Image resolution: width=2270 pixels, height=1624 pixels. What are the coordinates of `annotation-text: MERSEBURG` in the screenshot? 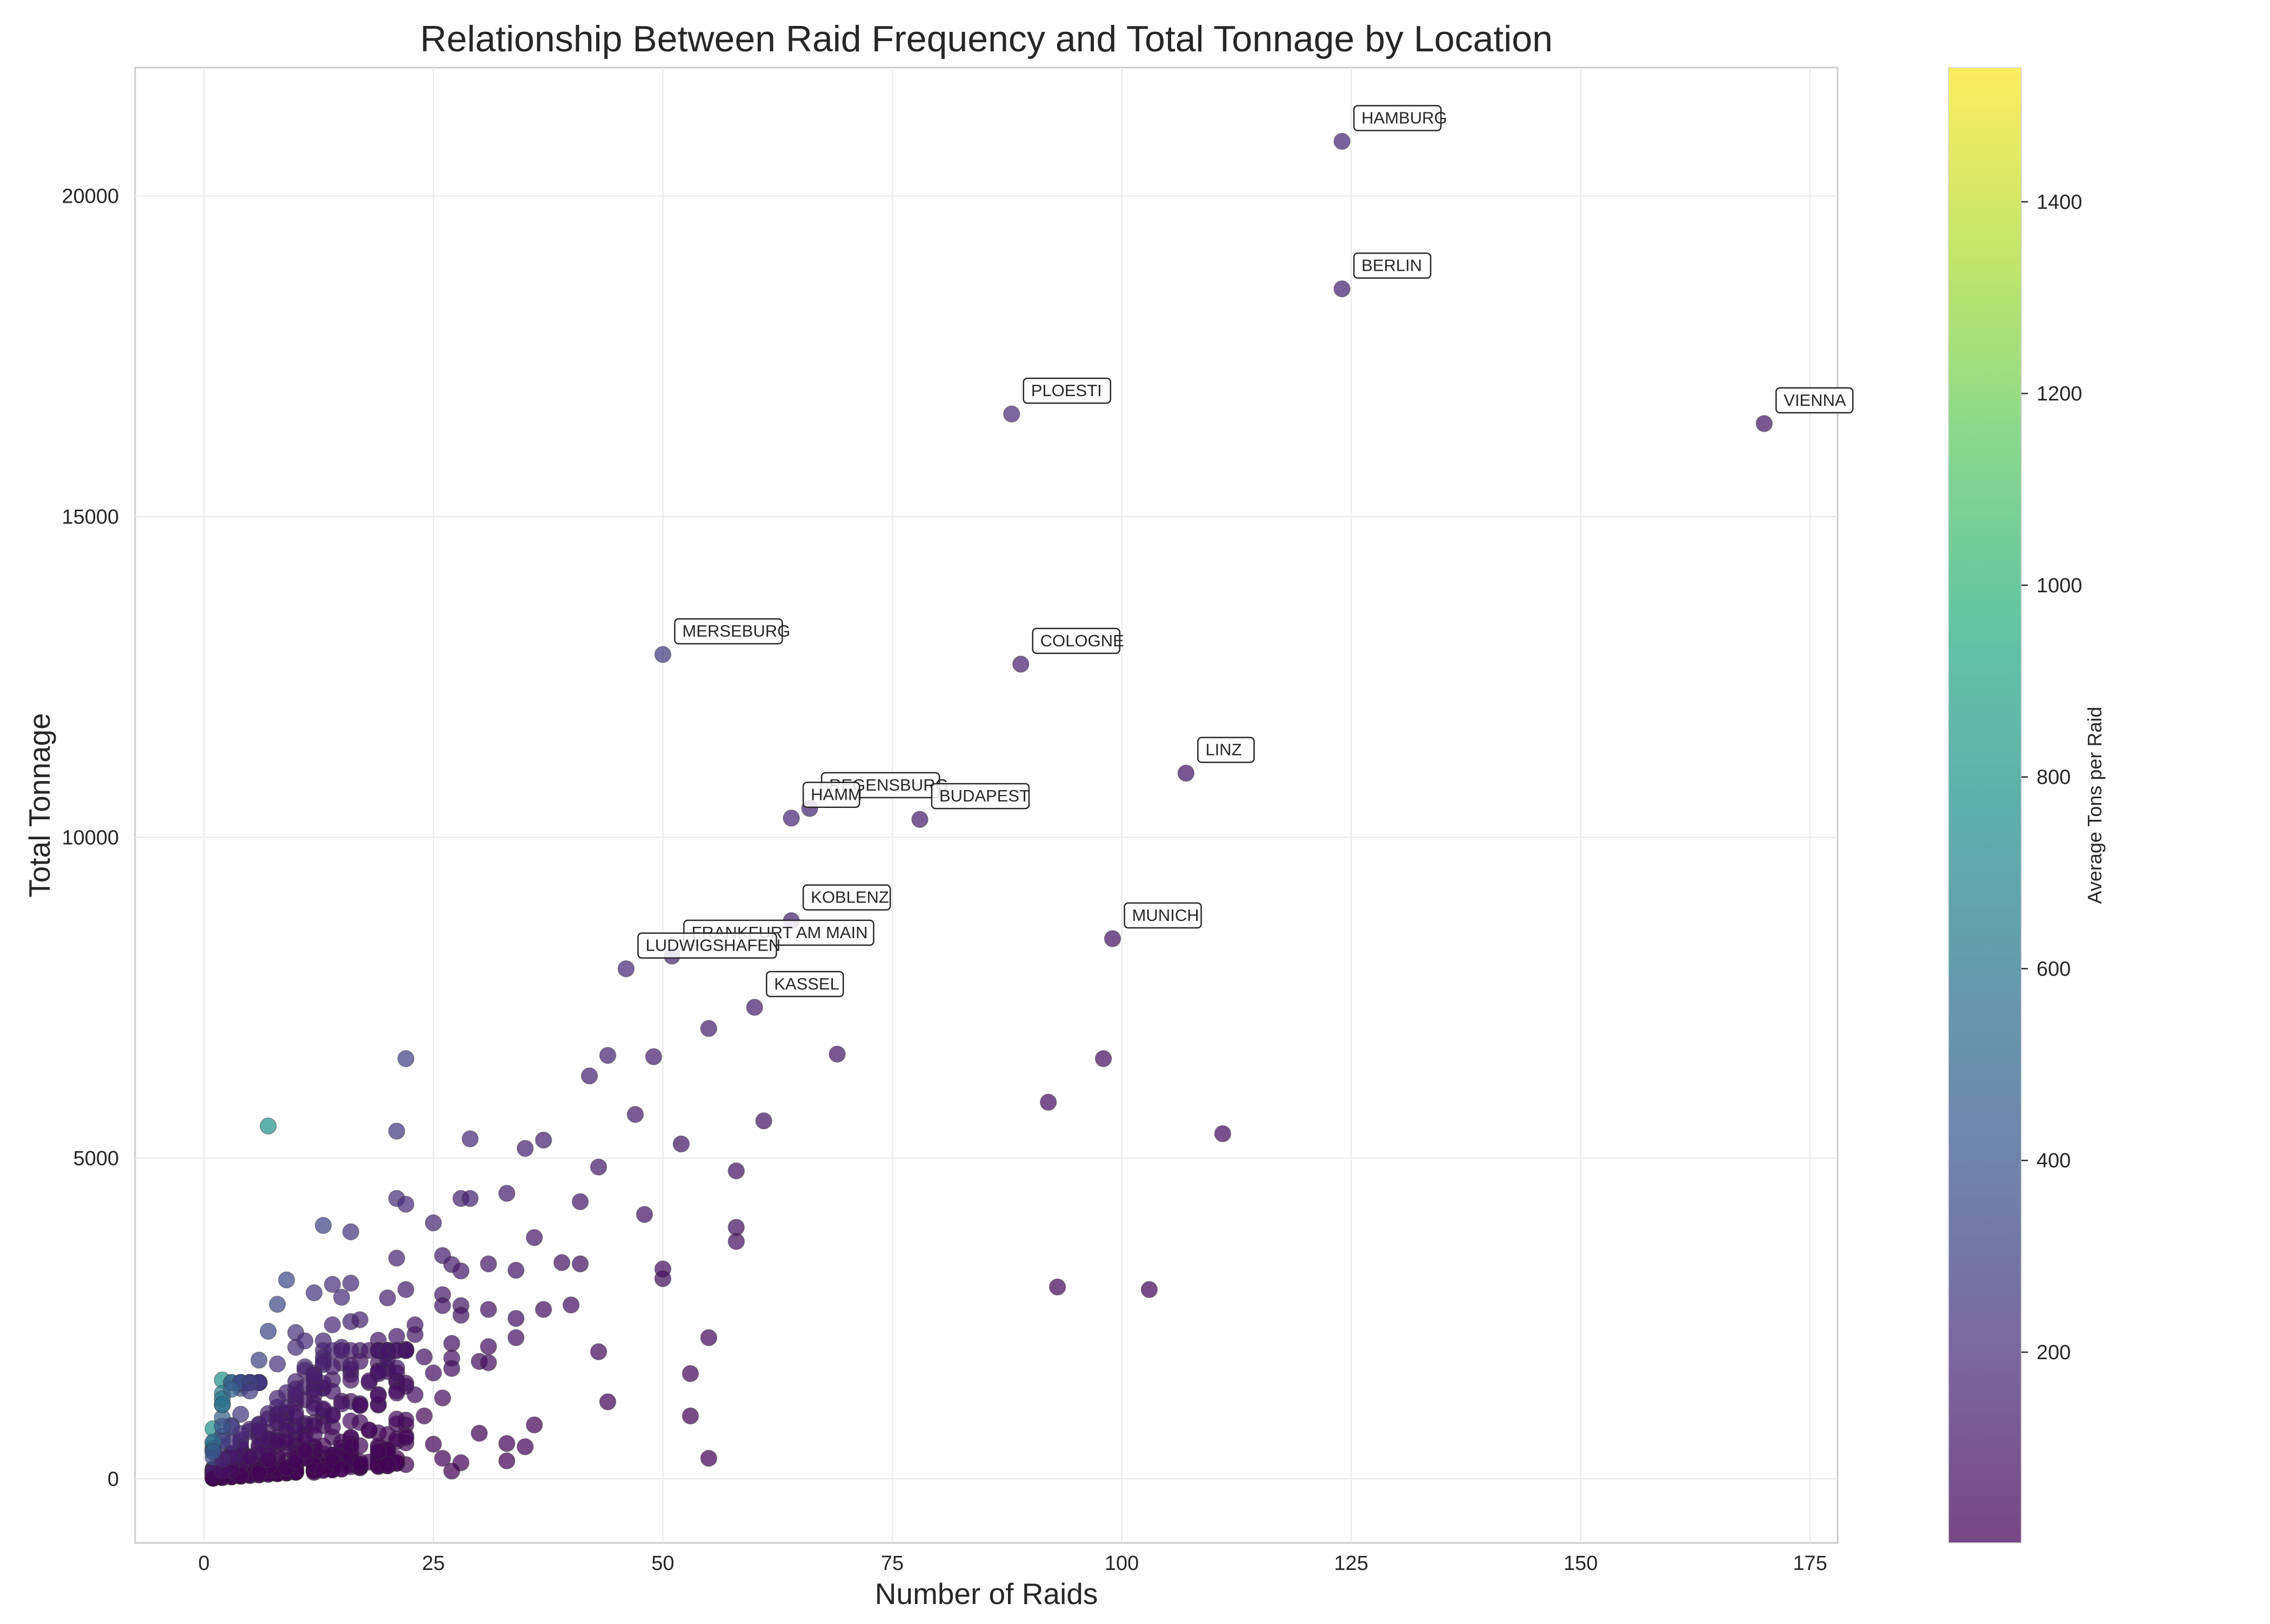 It's located at (736, 630).